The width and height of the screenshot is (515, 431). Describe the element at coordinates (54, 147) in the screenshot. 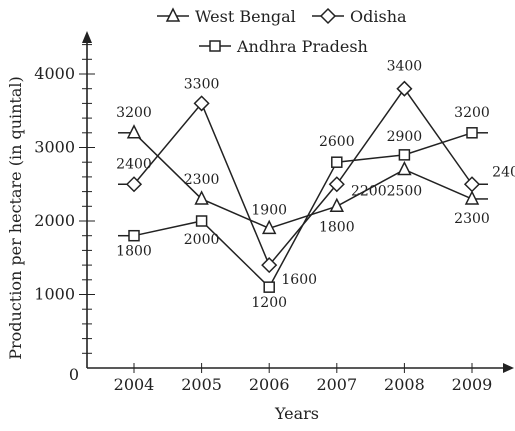

I see `y-tick-label: 3000` at that location.